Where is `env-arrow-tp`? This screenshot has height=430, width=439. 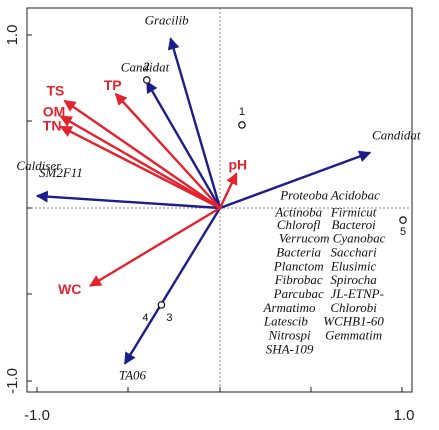
env-arrow-tp is located at coordinates (167, 150).